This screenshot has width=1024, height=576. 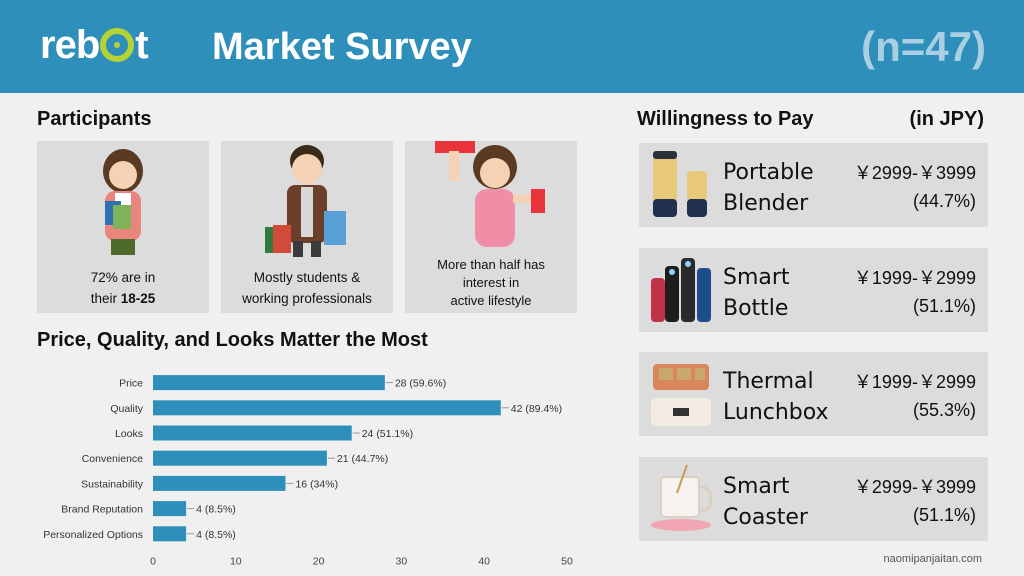 What do you see at coordinates (768, 172) in the screenshot?
I see `product-name-line: Portable` at bounding box center [768, 172].